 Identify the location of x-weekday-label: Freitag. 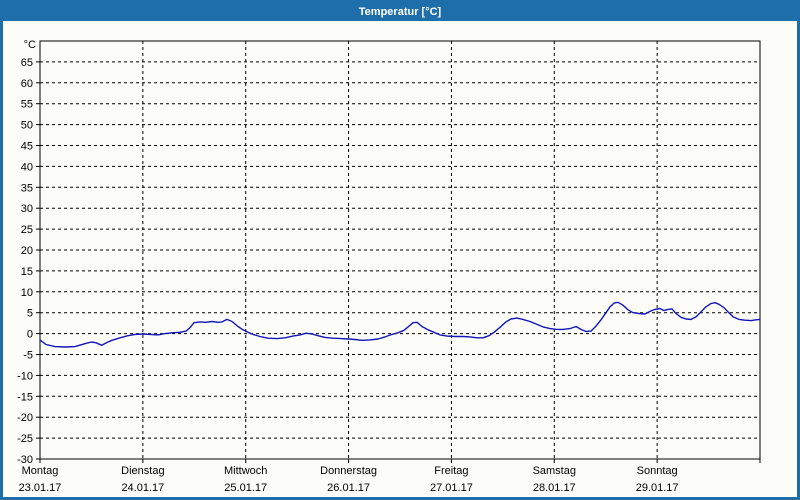
(451, 471).